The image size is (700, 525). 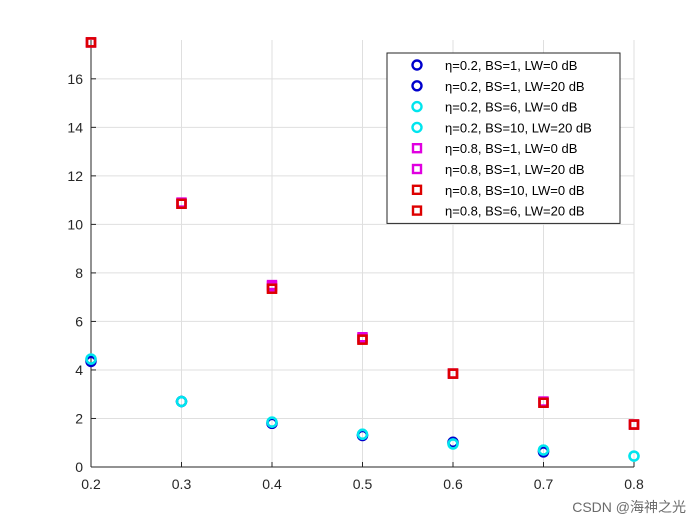 What do you see at coordinates (79, 418) in the screenshot?
I see `y-tick-label: 2` at bounding box center [79, 418].